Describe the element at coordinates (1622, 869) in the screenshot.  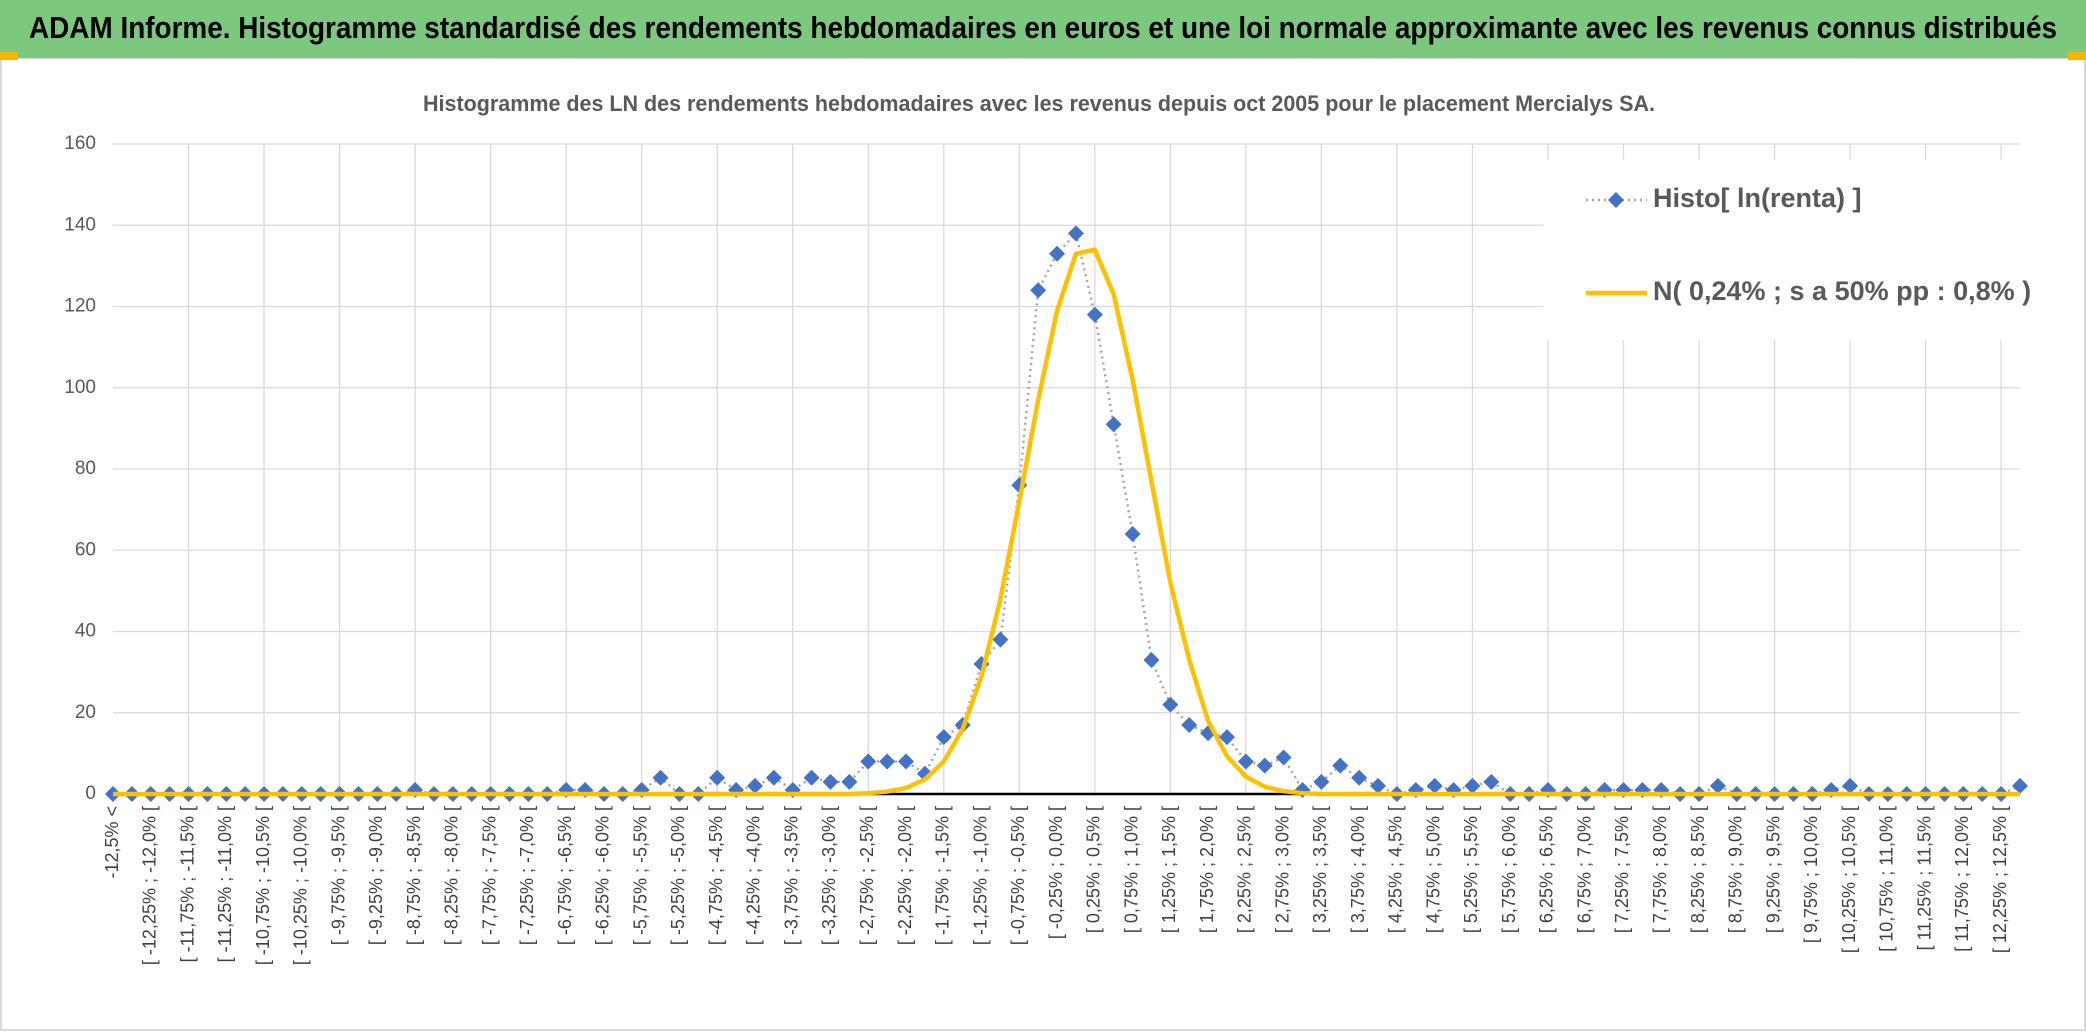
I see `x-tick-label: [ 7,25% ; 7,5% [` at that location.